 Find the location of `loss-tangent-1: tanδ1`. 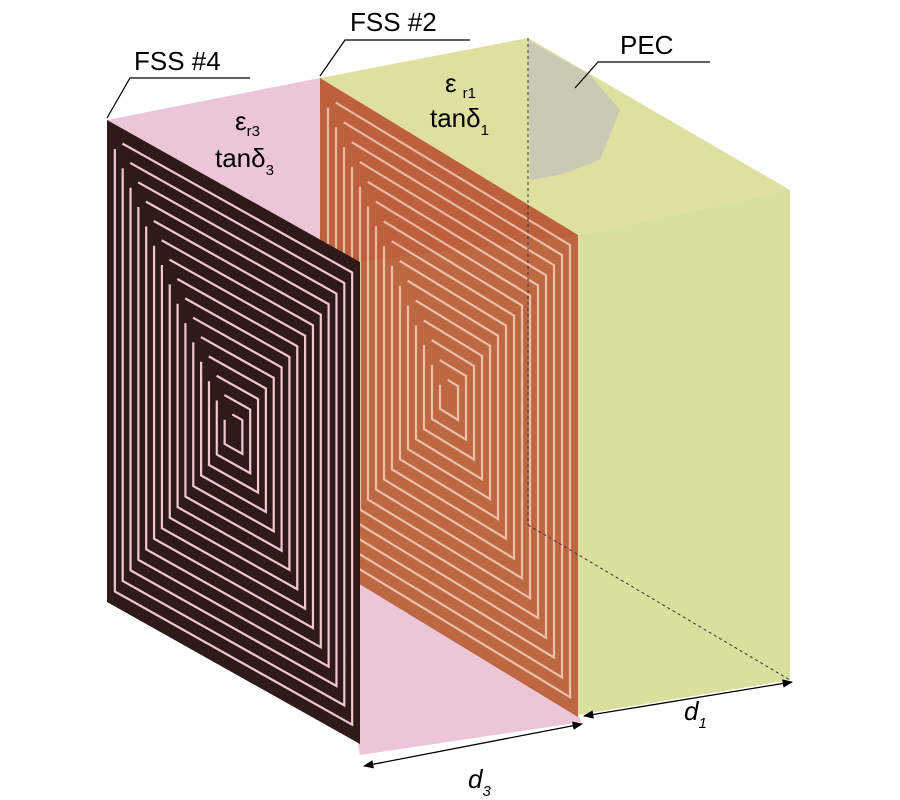

loss-tangent-1: tanδ1 is located at coordinates (459, 121).